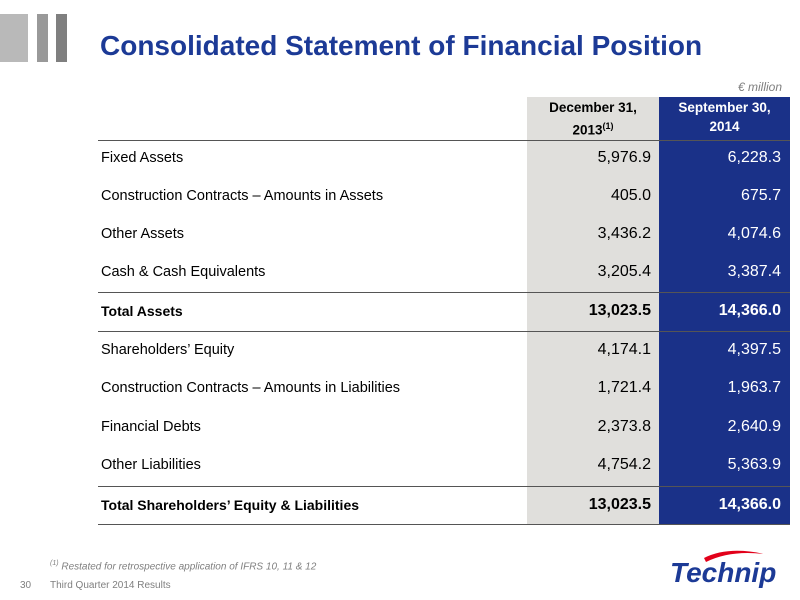 The image size is (800, 600). What do you see at coordinates (724, 118) in the screenshot?
I see `column-header-2014: September 30, 2014` at bounding box center [724, 118].